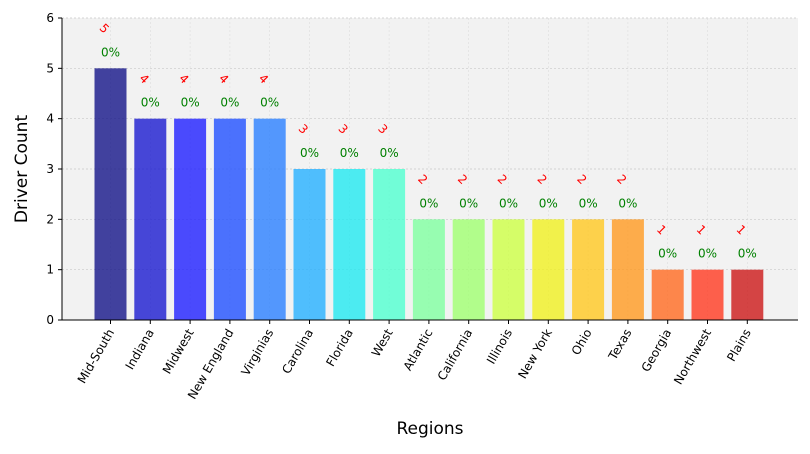 This screenshot has width=810, height=454. I want to click on x-tick-label: Atlantic, so click(418, 350).